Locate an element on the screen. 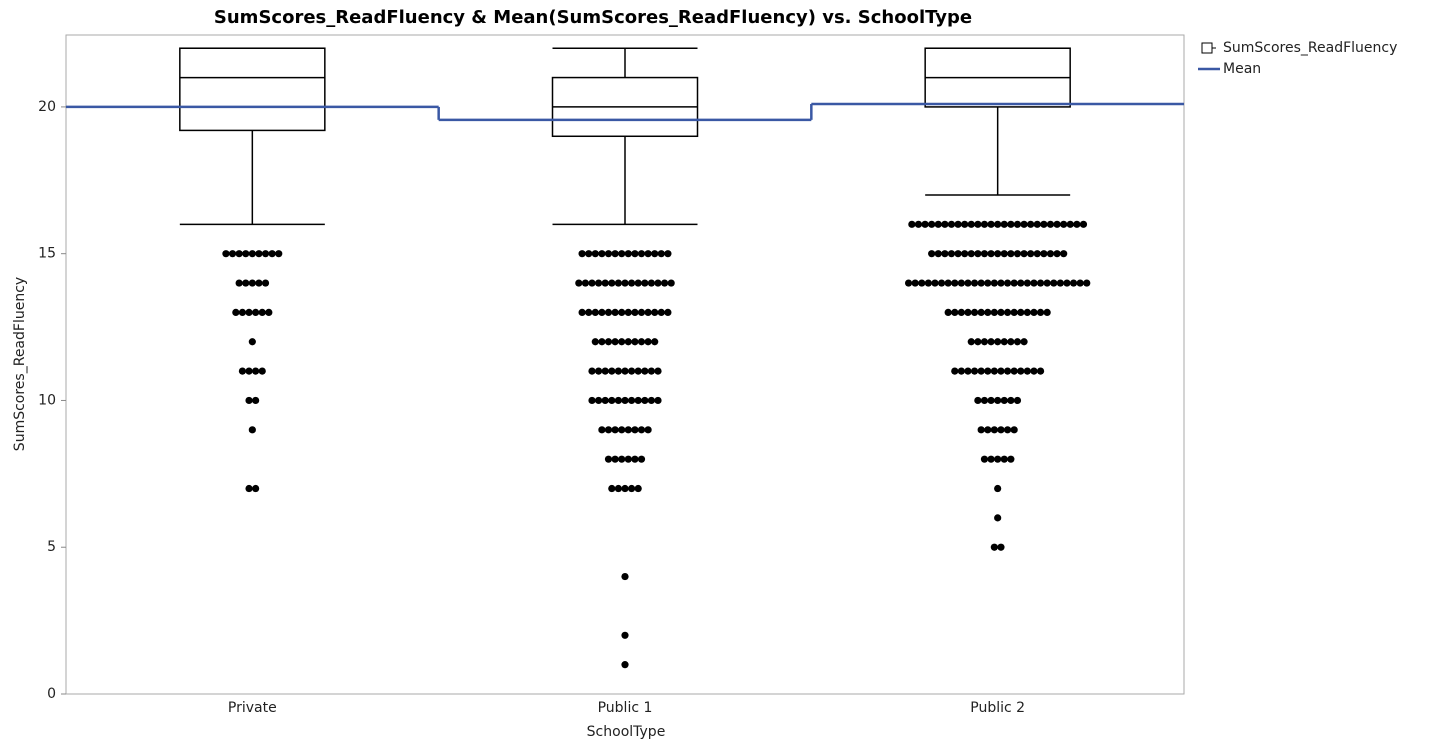  legend-label: SumScores_ReadFluency is located at coordinates (1310, 48).